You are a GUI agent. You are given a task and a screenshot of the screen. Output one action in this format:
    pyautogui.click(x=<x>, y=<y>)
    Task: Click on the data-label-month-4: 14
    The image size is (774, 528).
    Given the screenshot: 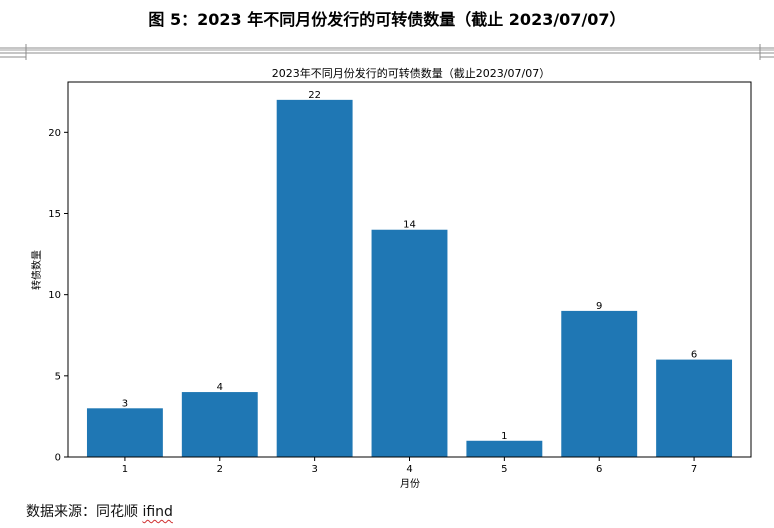 What is the action you would take?
    pyautogui.click(x=409, y=225)
    